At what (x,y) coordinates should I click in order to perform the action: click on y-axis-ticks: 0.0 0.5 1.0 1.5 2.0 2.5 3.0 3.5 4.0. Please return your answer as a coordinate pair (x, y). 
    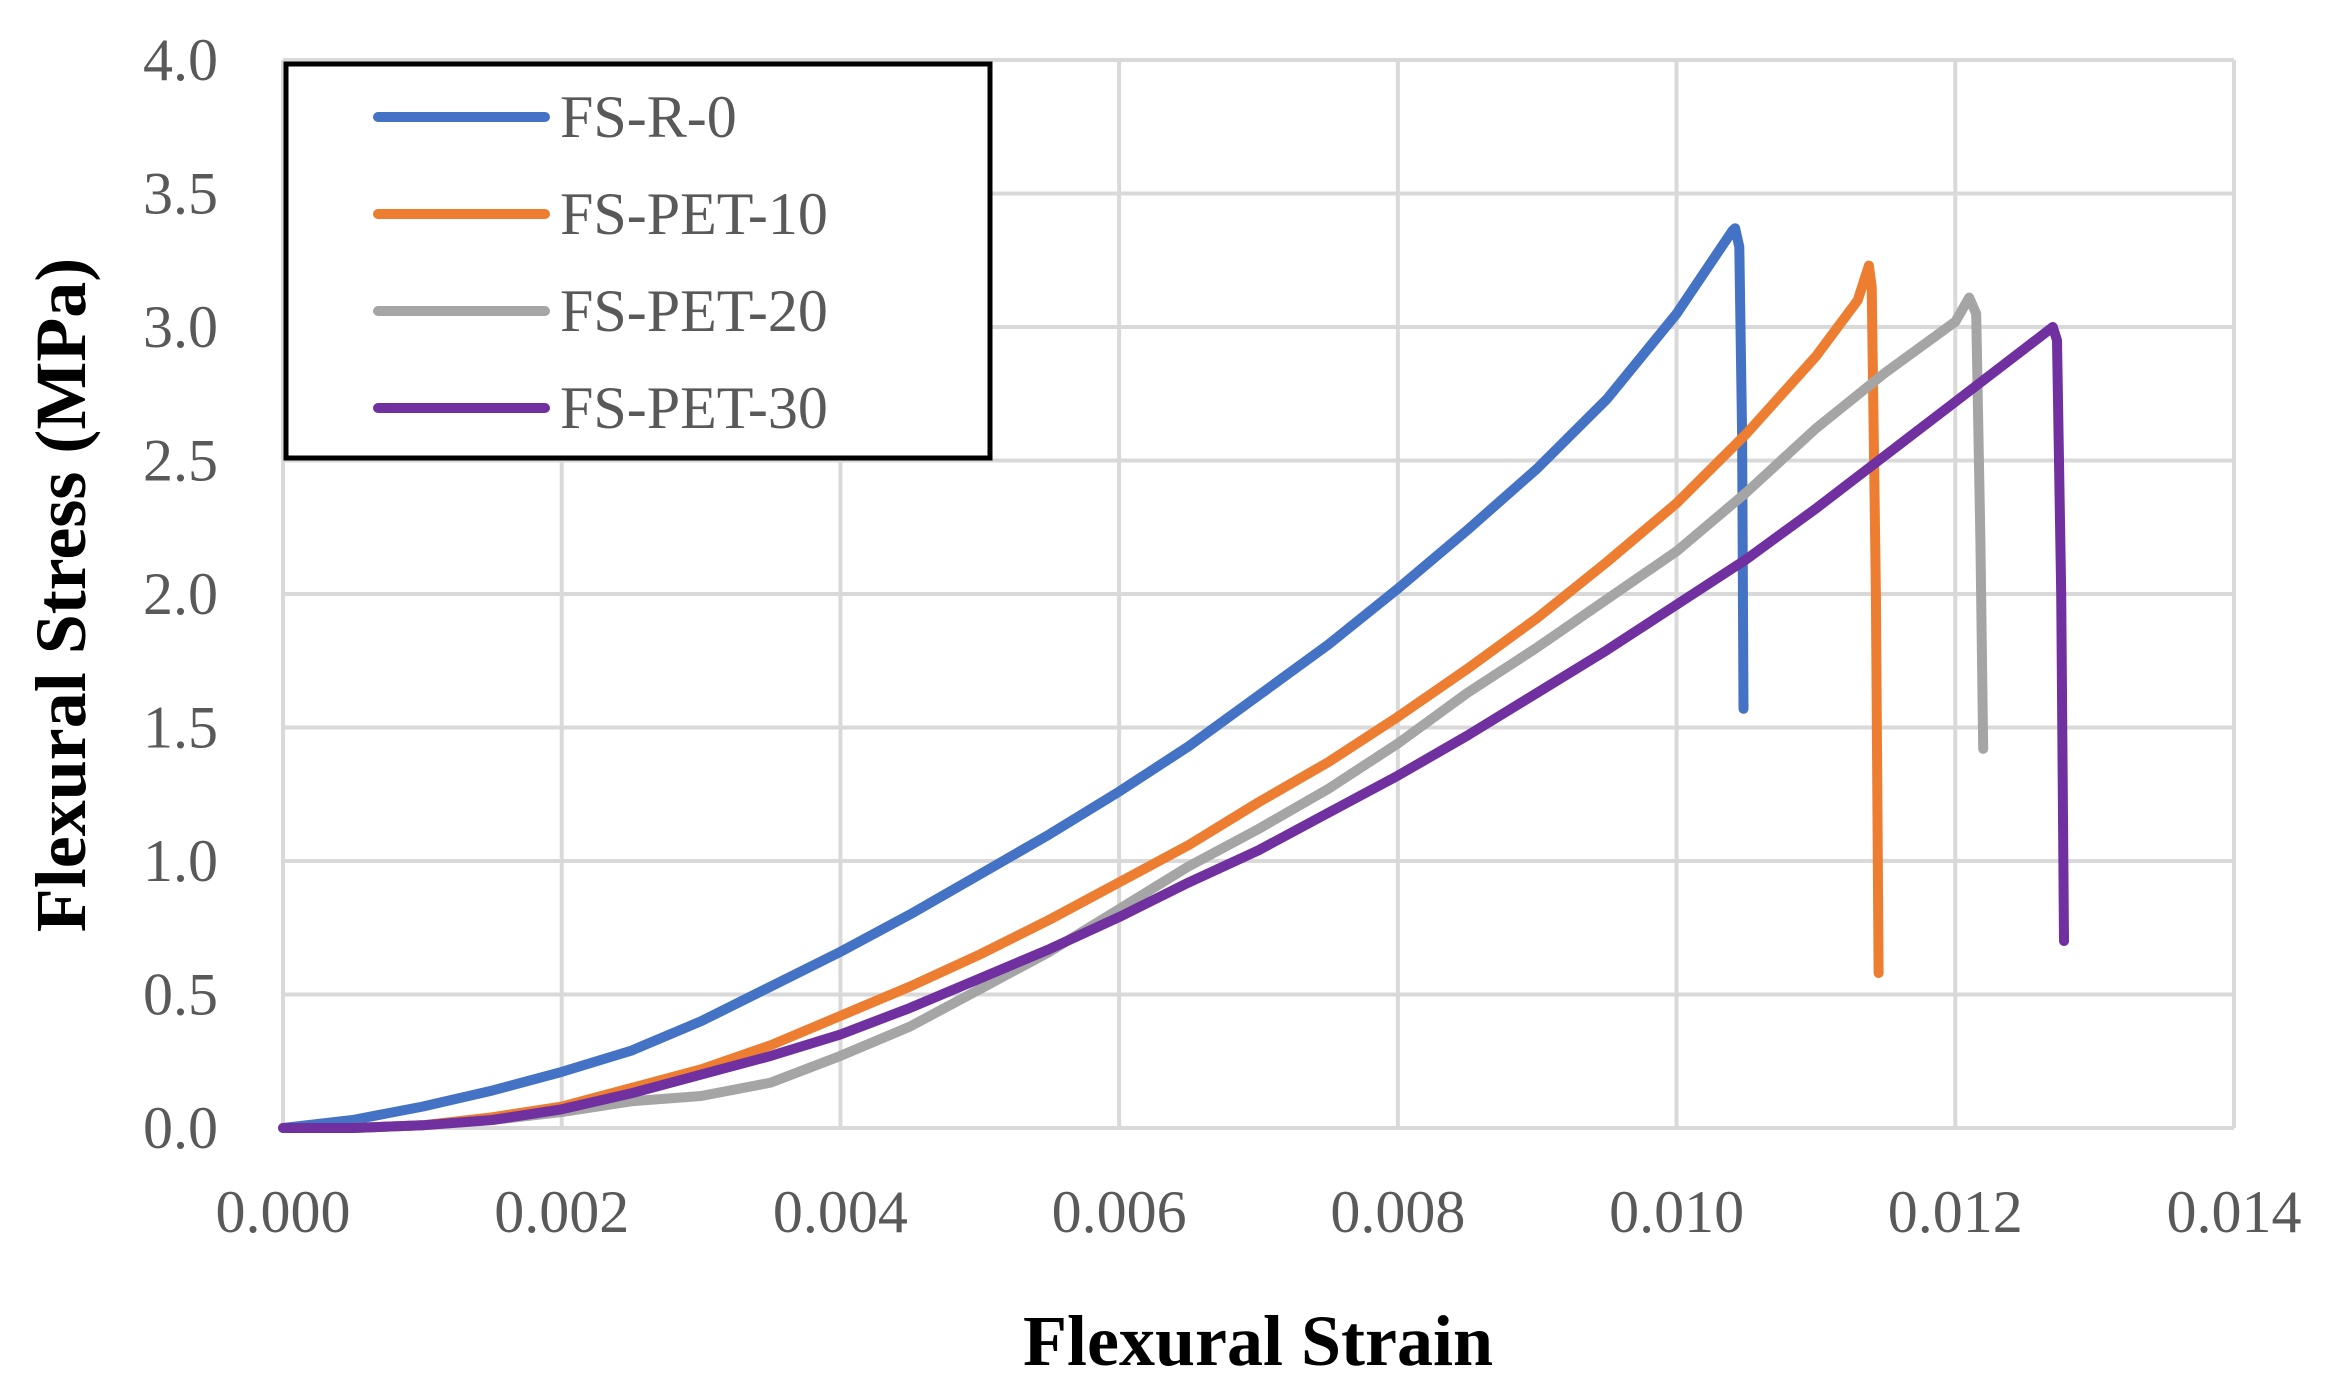
    Looking at the image, I should click on (180, 594).